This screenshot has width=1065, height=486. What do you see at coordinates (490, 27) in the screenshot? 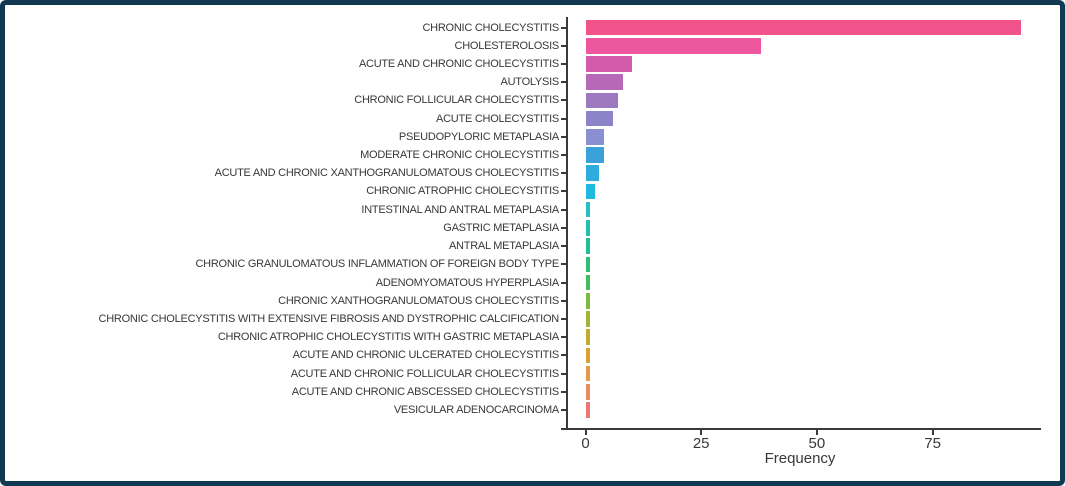
I see `category-label: CHRONIC CHOLECYSTITIS` at bounding box center [490, 27].